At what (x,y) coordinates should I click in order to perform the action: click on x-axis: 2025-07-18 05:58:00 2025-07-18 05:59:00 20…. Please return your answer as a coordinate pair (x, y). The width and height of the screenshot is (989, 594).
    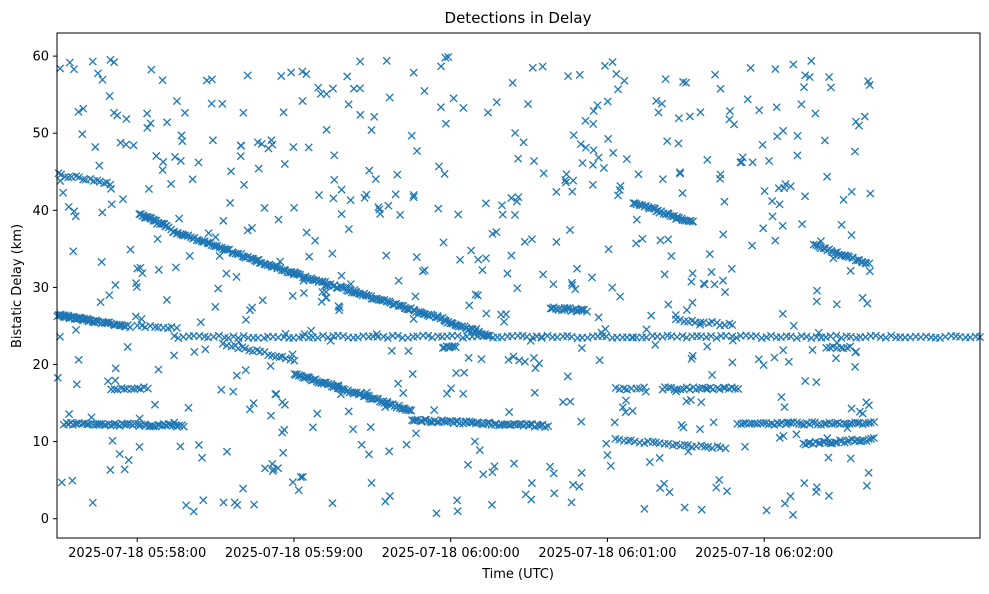
    Looking at the image, I should click on (450, 549).